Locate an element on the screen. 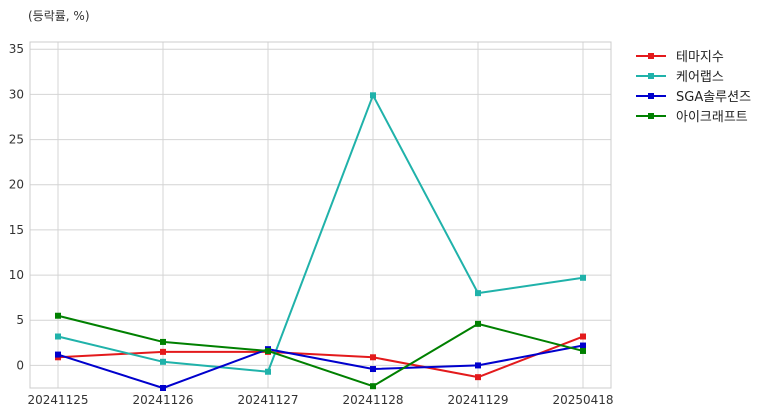 This screenshot has width=775, height=416. y-tick-label: 30 is located at coordinates (16, 94).